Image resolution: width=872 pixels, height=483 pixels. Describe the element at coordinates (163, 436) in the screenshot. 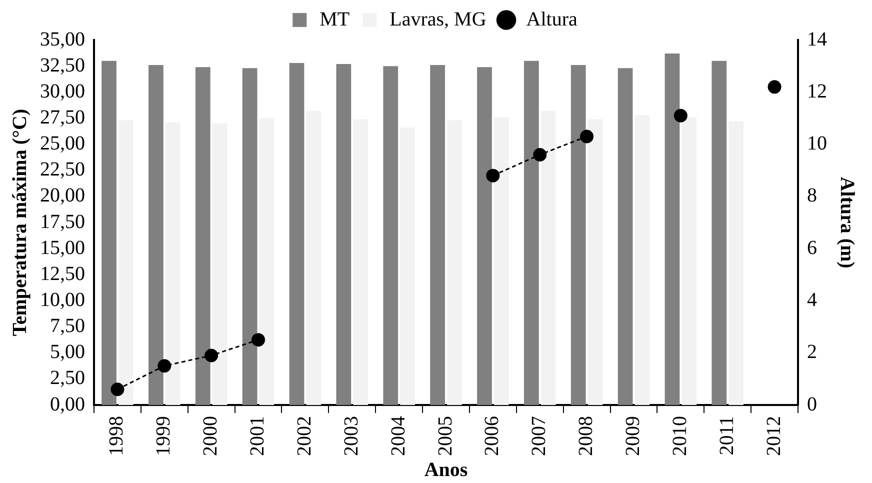

I see `x-tick-label: 1999` at that location.